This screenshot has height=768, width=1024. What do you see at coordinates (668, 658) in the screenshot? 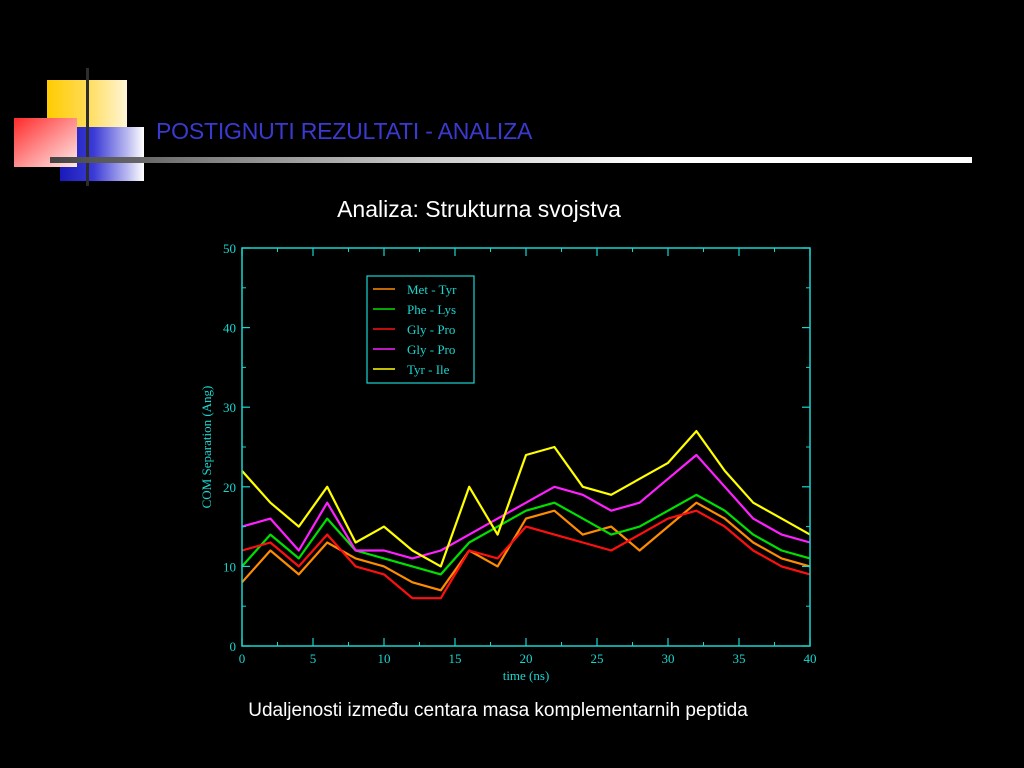
I see `x-tick-label: 30` at bounding box center [668, 658].